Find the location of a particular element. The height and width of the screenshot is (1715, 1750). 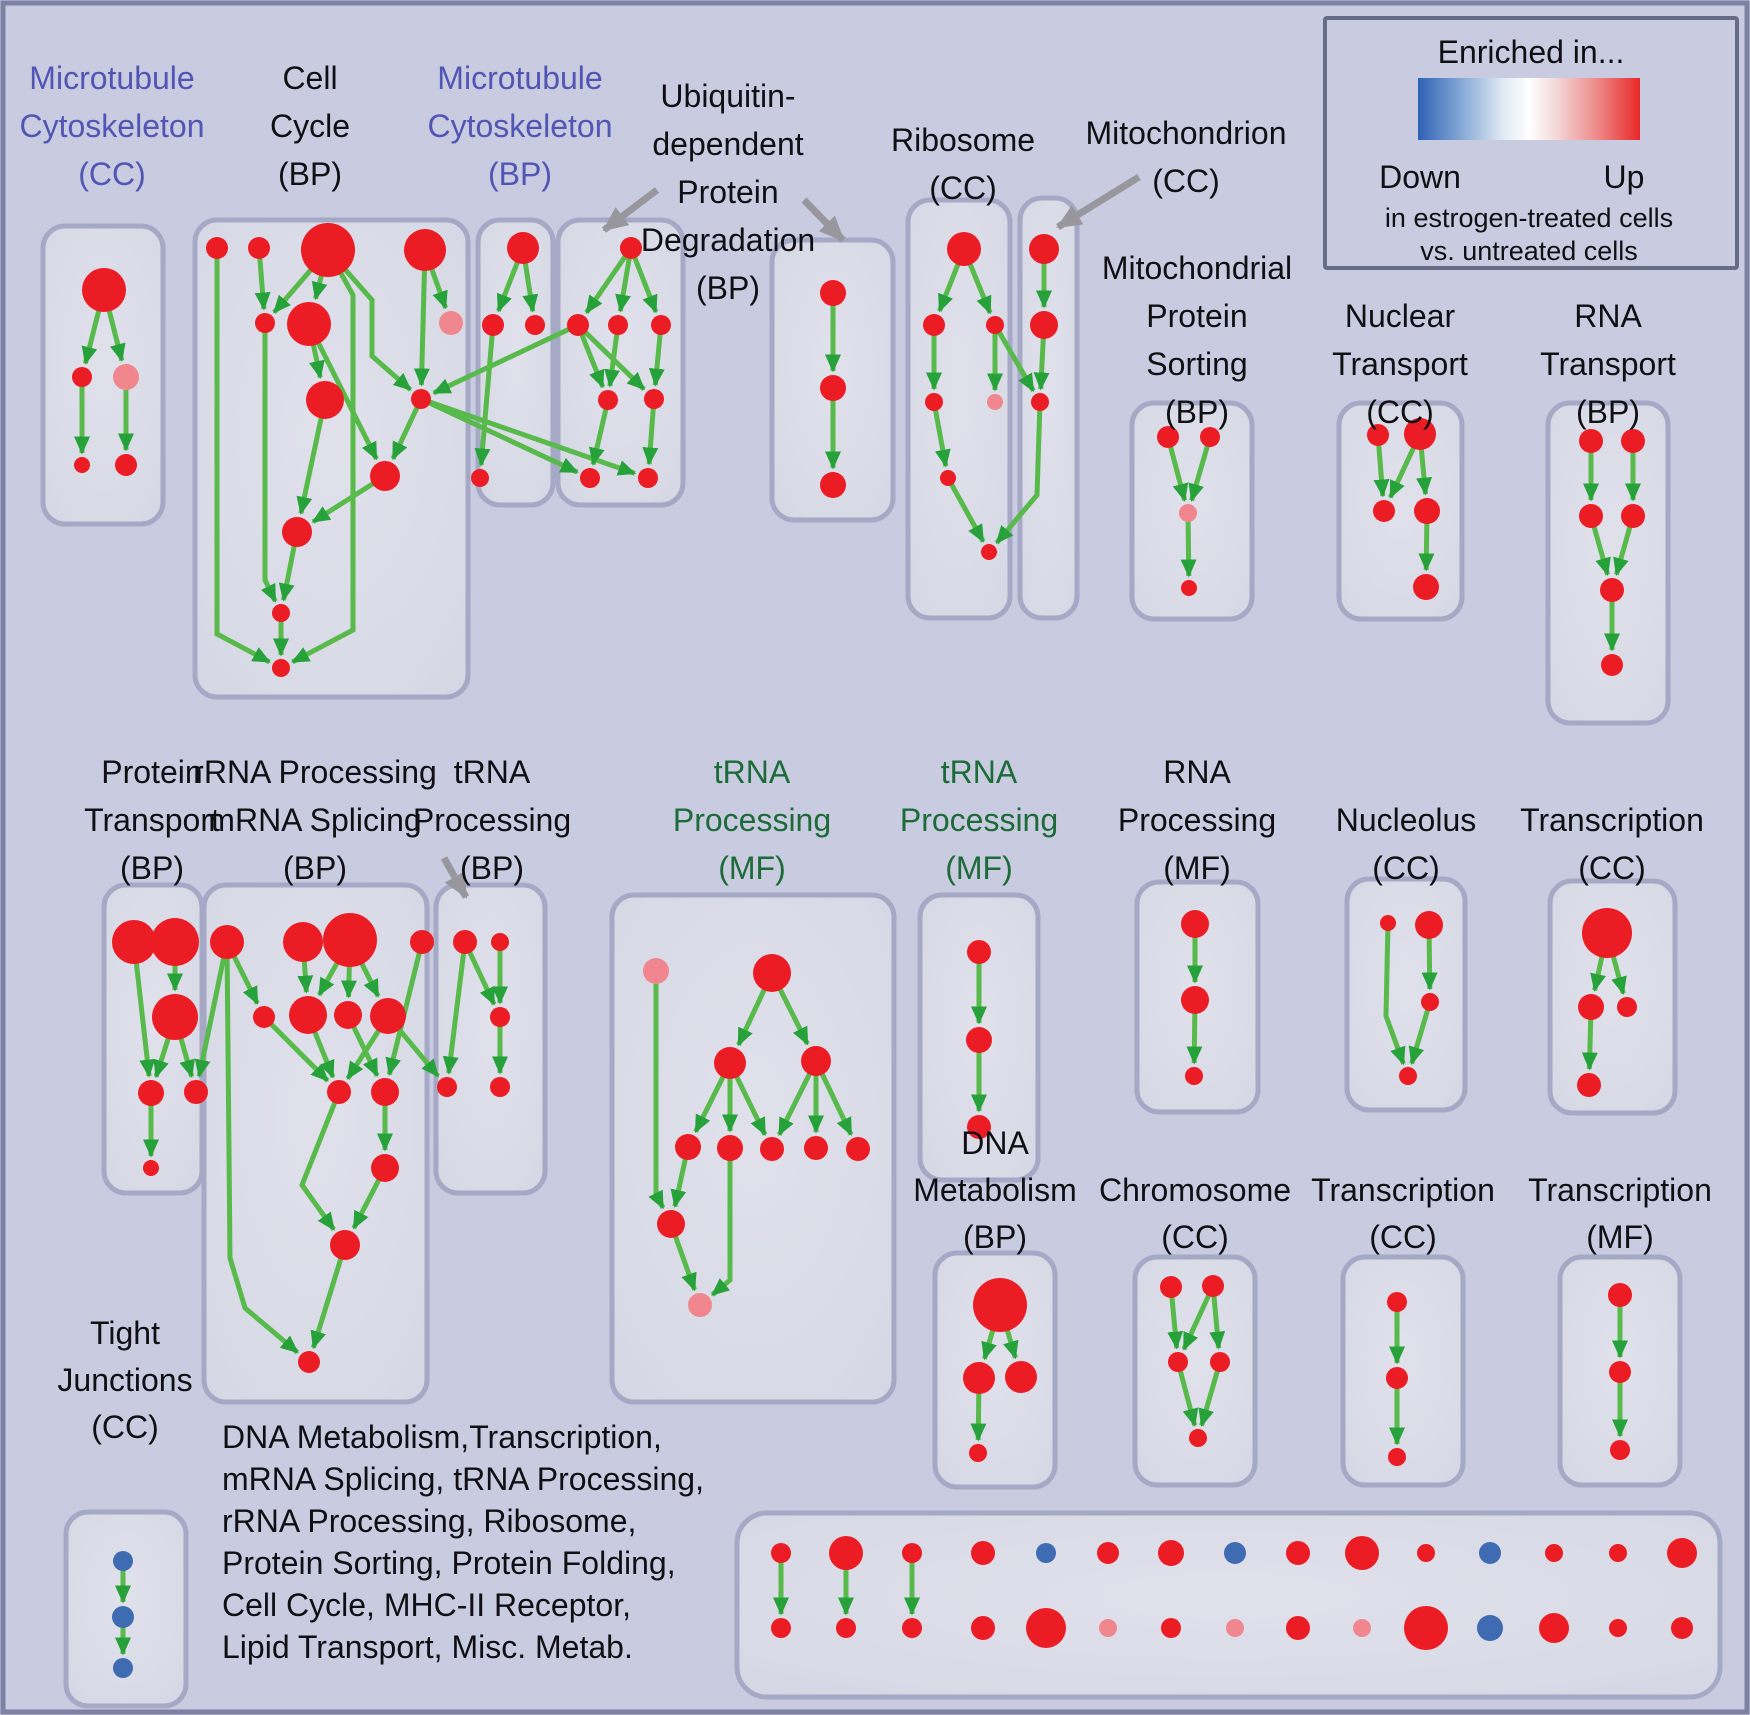

cluster-label-line: tRNA is located at coordinates (979, 772).